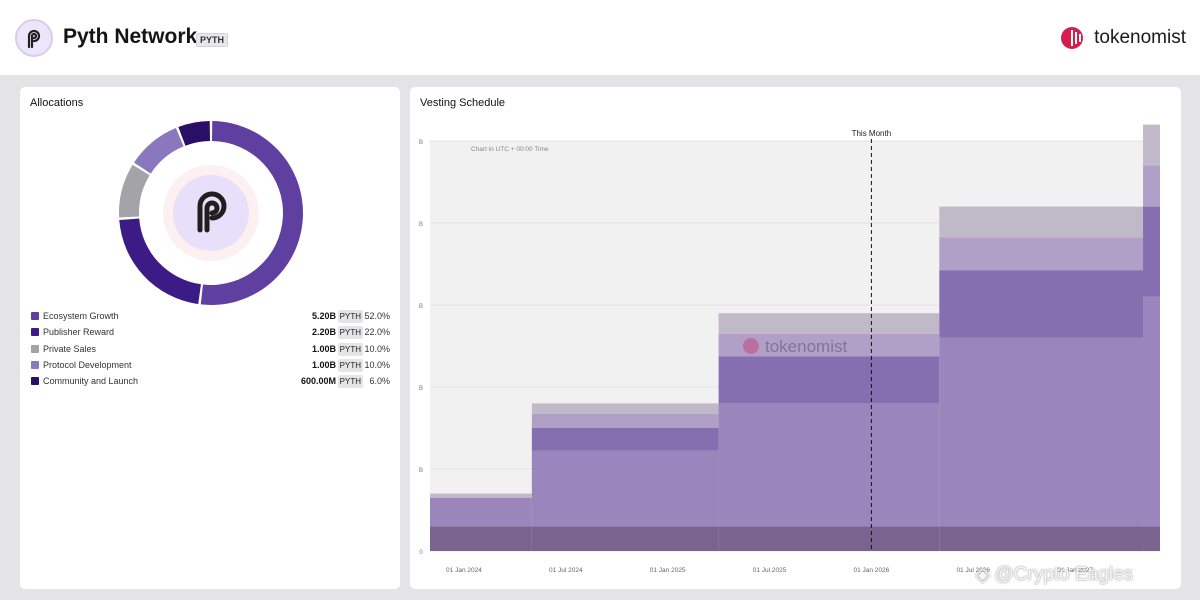  I want to click on this-month-label: This Month, so click(872, 133).